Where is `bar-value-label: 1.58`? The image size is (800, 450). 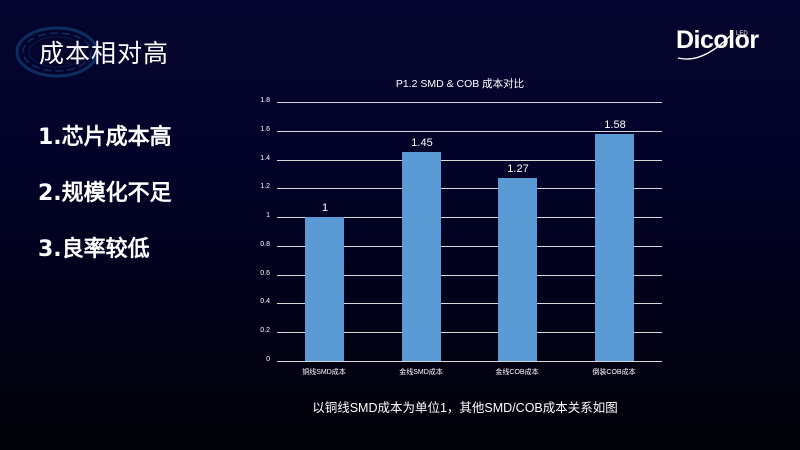
bar-value-label: 1.58 is located at coordinates (615, 124).